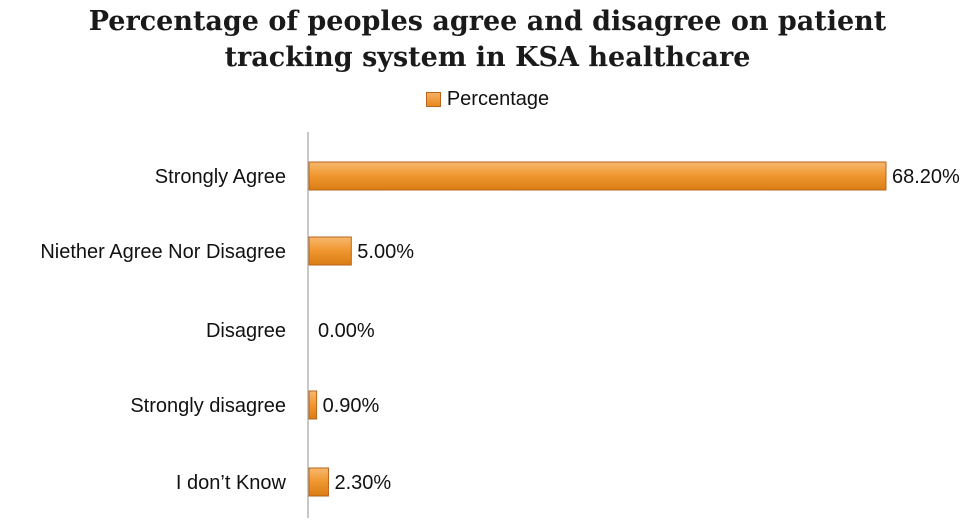  What do you see at coordinates (487, 57) in the screenshot?
I see `chart-title-line-2: tracking system in KSA healthcare` at bounding box center [487, 57].